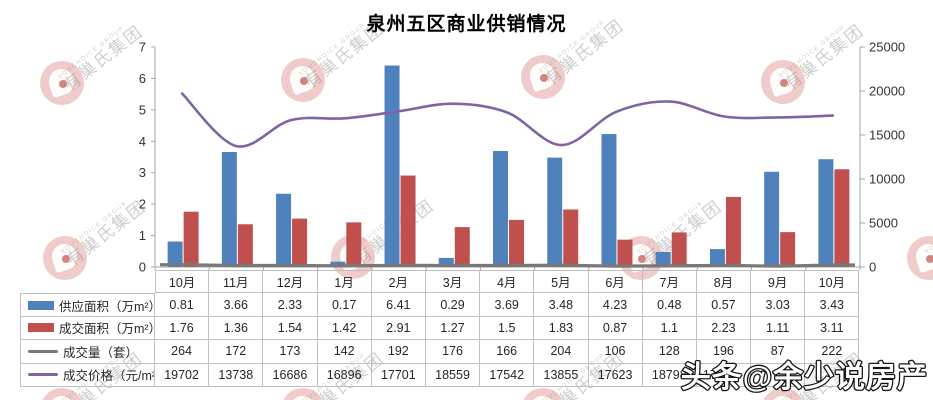  What do you see at coordinates (724, 375) in the screenshot?
I see `value-cell: 17` at bounding box center [724, 375].